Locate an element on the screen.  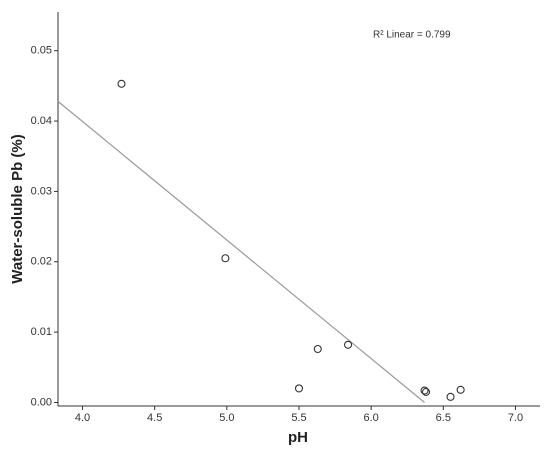
x-tick-label: 4.5 is located at coordinates (154, 418).